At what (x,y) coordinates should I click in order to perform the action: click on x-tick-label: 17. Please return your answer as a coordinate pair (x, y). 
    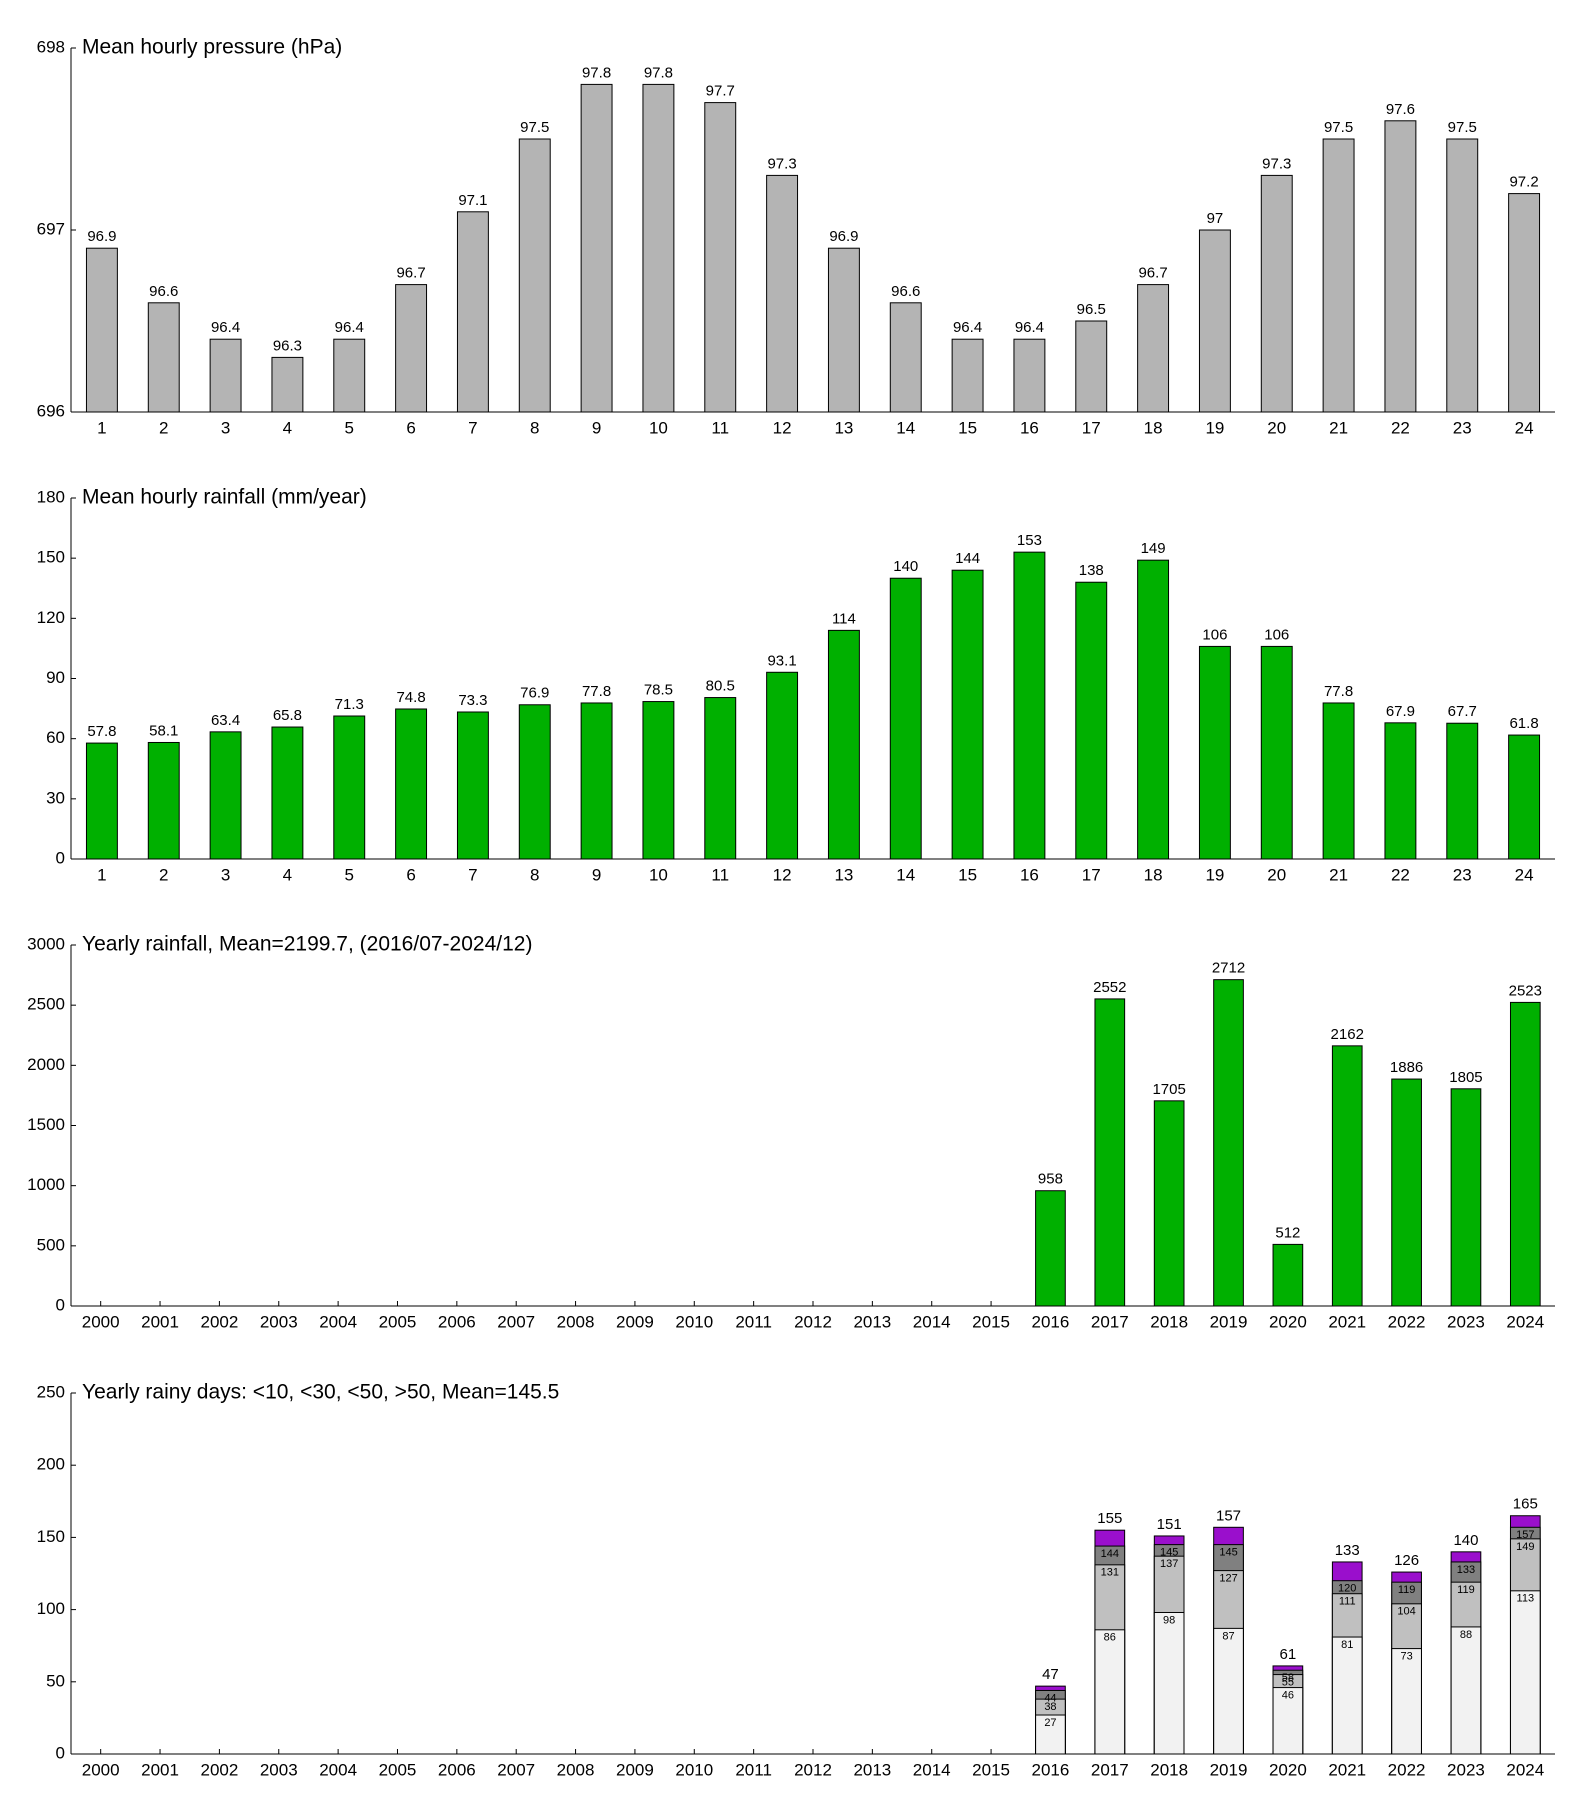
    Looking at the image, I should click on (1091, 427).